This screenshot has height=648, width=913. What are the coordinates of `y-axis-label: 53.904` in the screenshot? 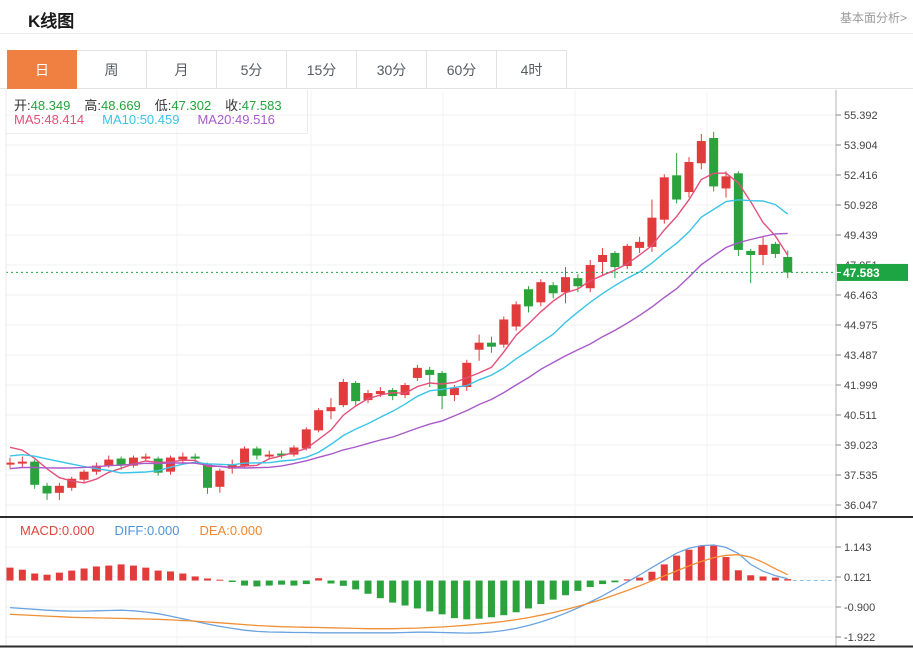 It's located at (861, 146).